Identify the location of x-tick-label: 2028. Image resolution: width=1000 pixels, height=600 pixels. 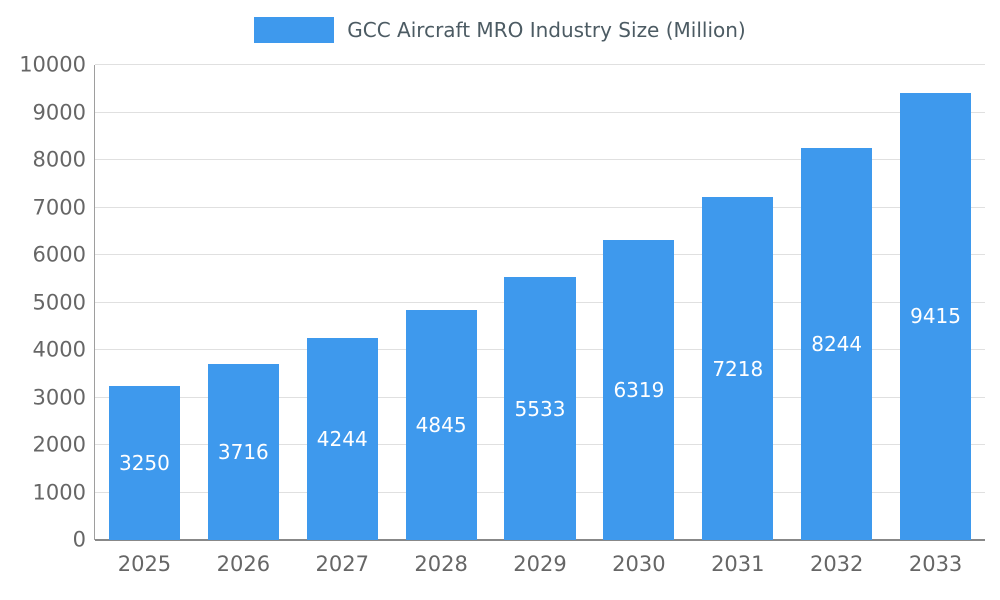
(441, 564).